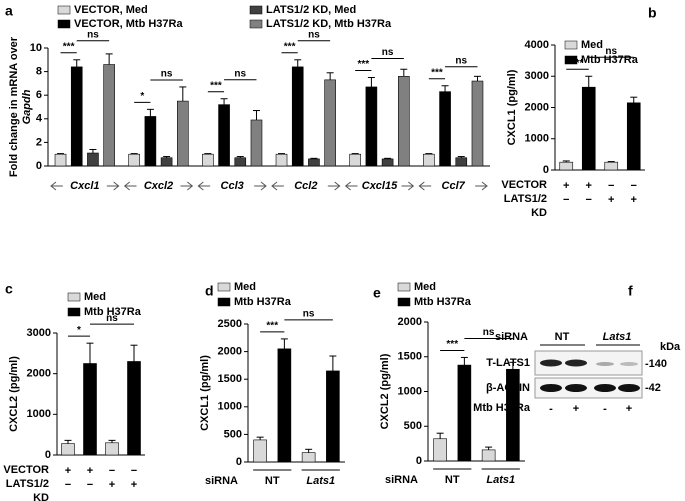 This screenshot has width=685, height=501. I want to click on x-tick-label: Ccl7, so click(454, 186).